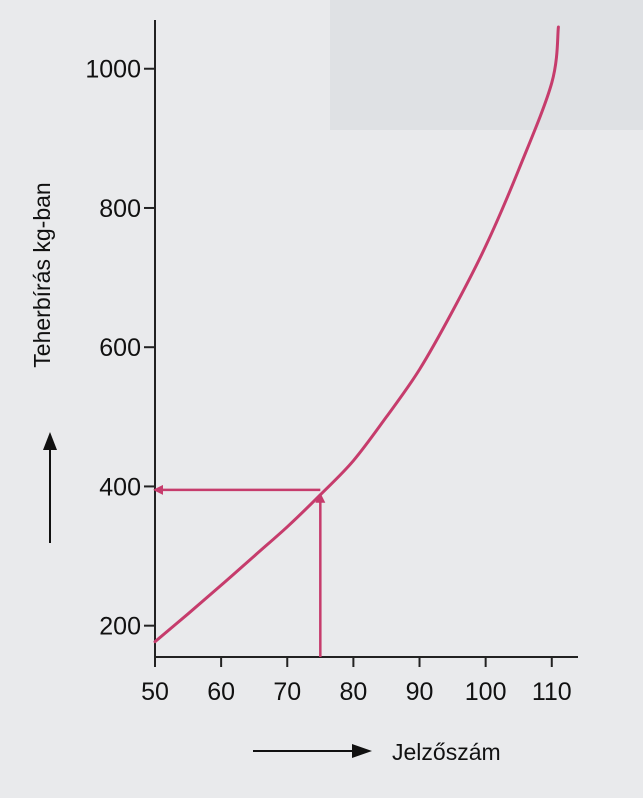  I want to click on y-axis-title-group: Teherbírás kg-ban, so click(43, 362).